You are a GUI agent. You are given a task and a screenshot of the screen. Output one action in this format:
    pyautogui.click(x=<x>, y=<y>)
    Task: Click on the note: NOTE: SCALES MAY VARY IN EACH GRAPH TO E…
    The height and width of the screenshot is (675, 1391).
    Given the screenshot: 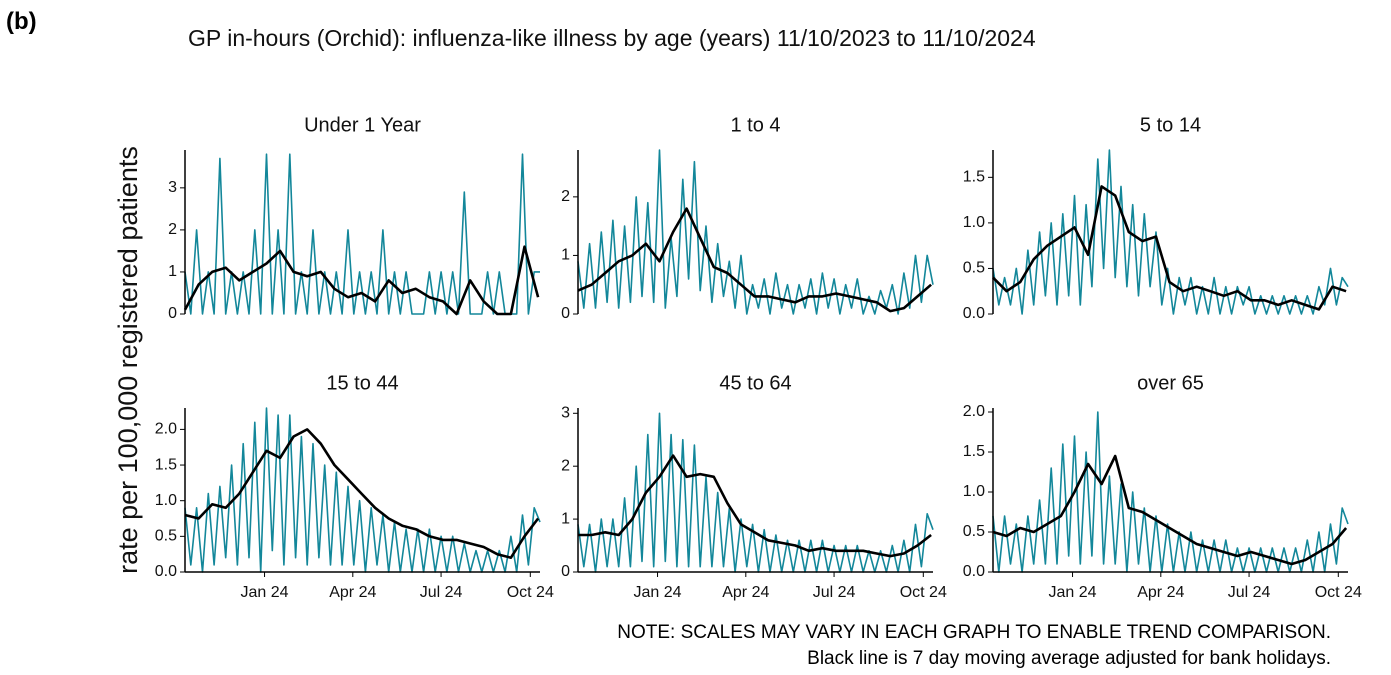 What is the action you would take?
    pyautogui.click(x=974, y=632)
    